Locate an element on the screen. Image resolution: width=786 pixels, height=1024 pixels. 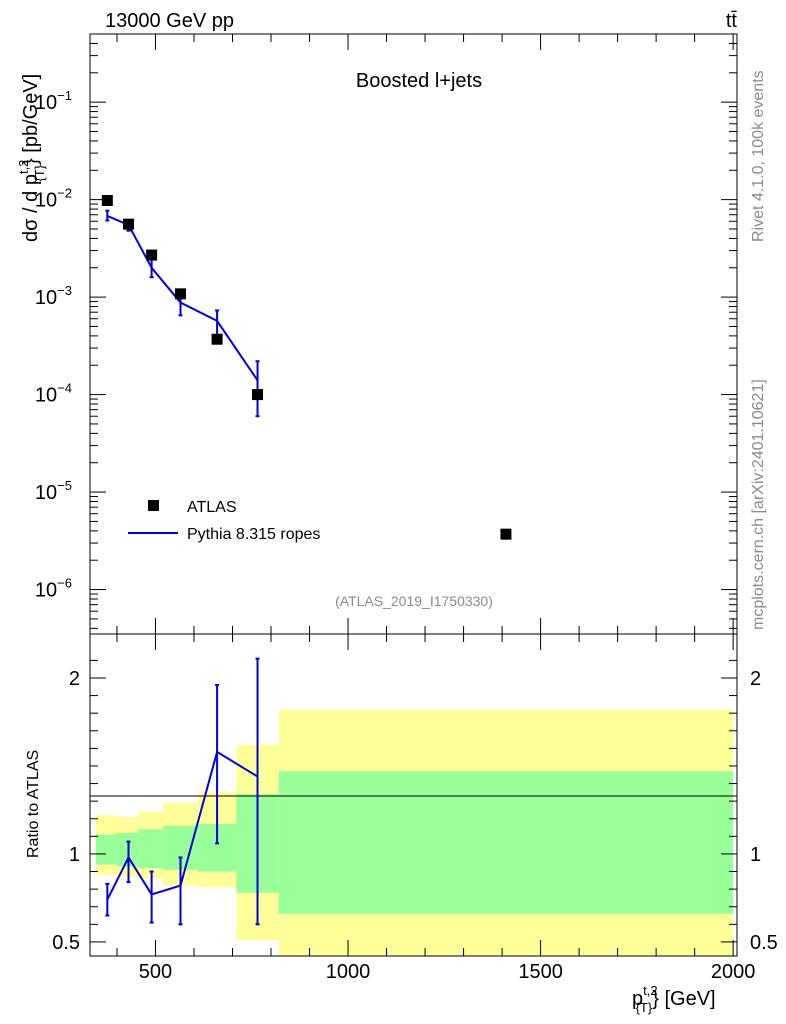
ratio-data-layer is located at coordinates (182, 791).